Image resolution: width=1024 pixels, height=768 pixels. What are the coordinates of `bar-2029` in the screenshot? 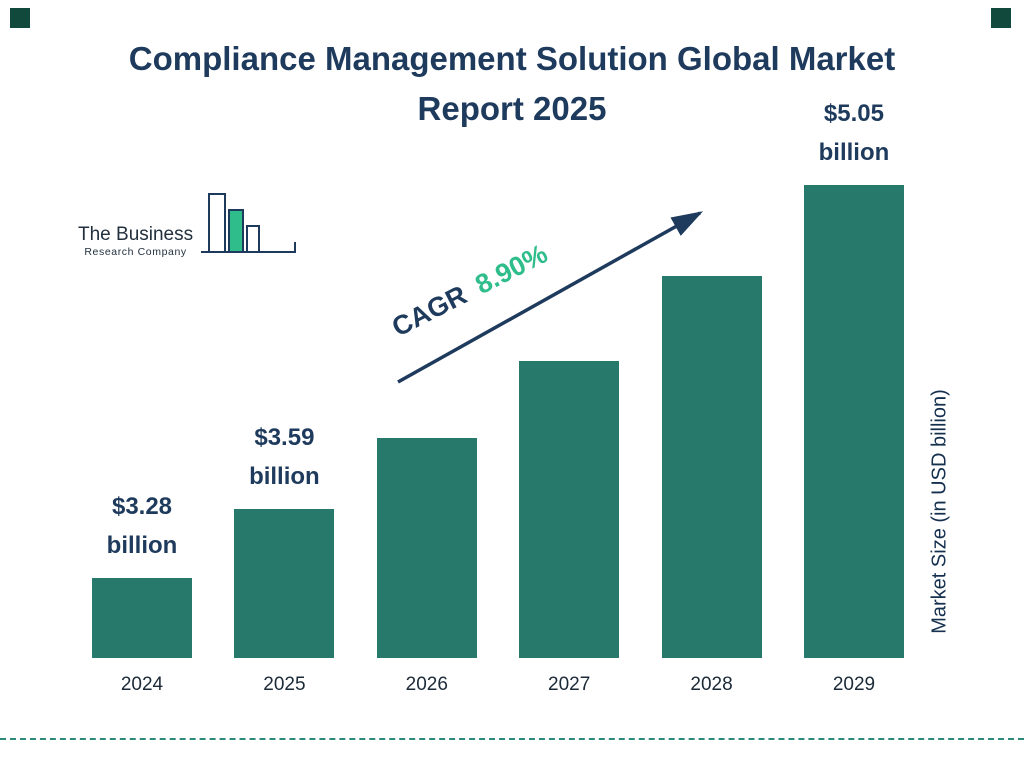 It's located at (853, 421).